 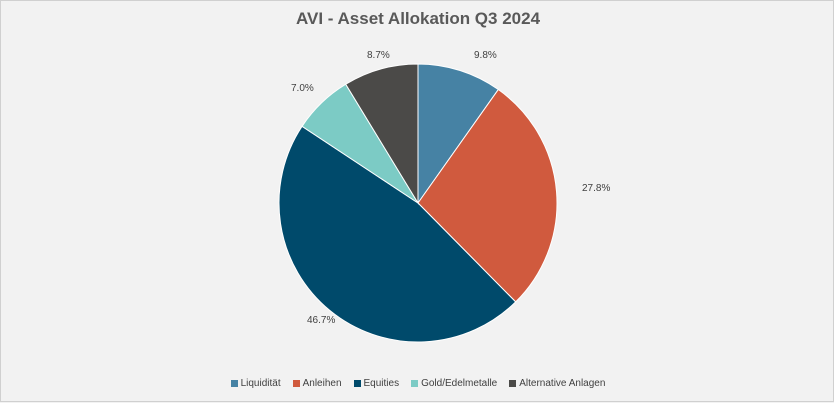 I want to click on slice-value-label: 27.8%, so click(x=596, y=188).